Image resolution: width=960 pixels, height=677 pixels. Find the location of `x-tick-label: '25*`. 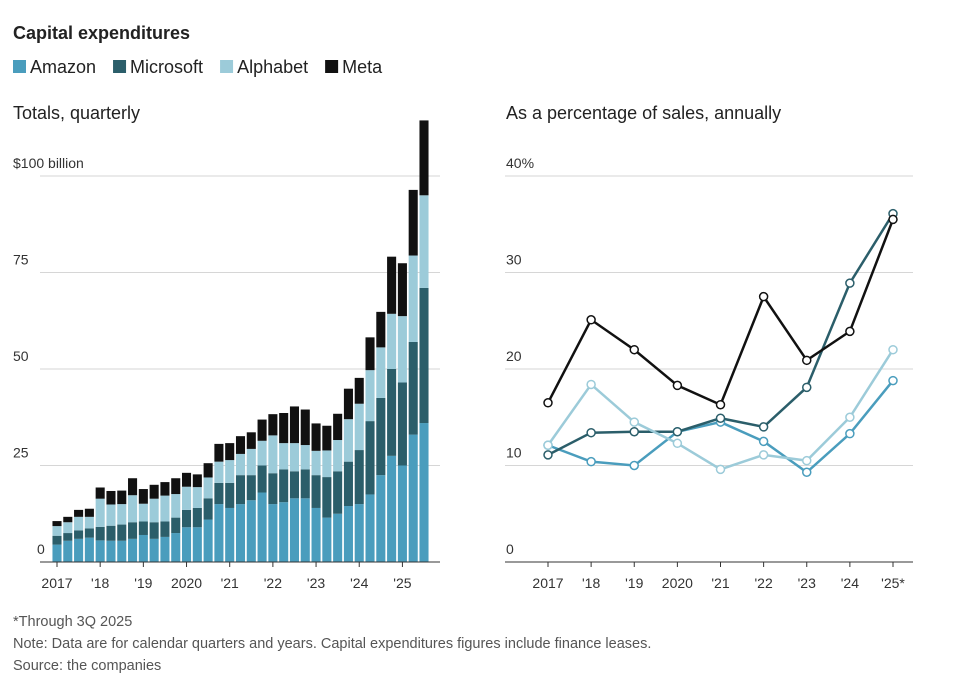

x-tick-label: '25* is located at coordinates (893, 583).